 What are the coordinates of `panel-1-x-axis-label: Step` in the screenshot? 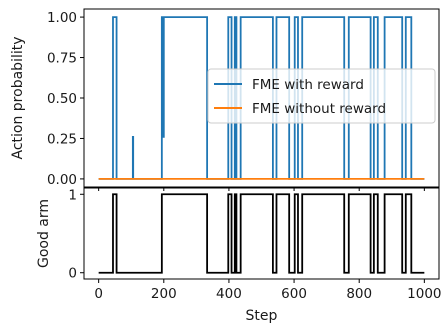 It's located at (262, 316).